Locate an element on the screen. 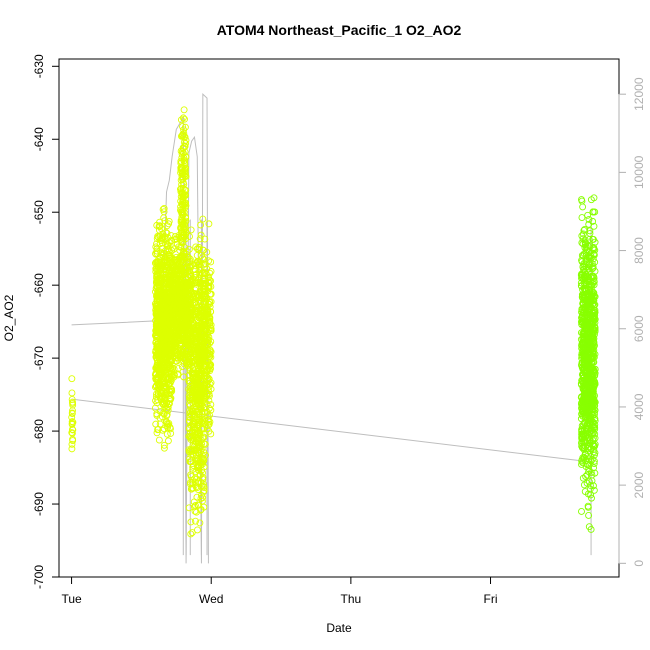 This screenshot has height=650, width=650. y-axis: -630 -640 -650 -660 -670 -680 -690 -700 is located at coordinates (45, 321).